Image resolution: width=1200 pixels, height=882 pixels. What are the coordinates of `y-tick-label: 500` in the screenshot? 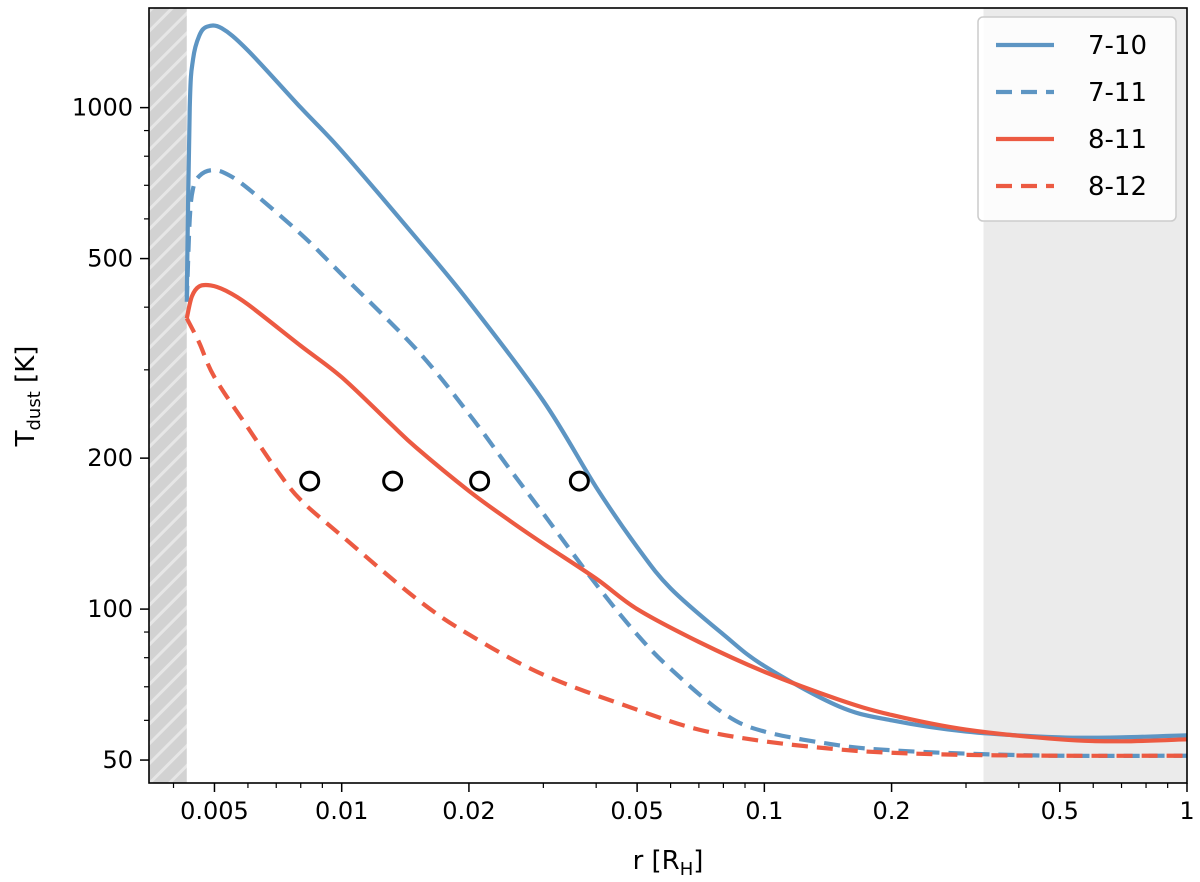 It's located at (110, 259).